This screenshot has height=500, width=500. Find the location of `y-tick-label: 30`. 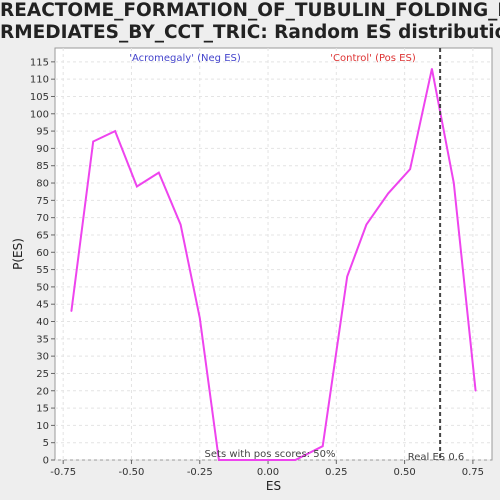

y-tick-label: 30 is located at coordinates (42, 357).